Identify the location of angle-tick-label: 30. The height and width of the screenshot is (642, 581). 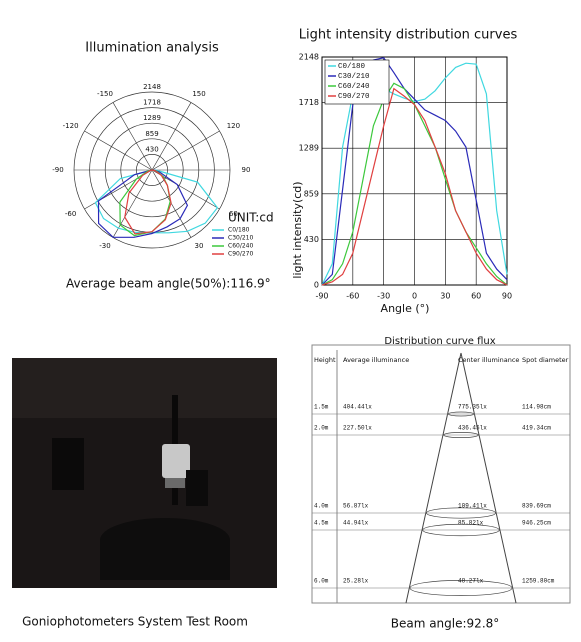
(199, 246).